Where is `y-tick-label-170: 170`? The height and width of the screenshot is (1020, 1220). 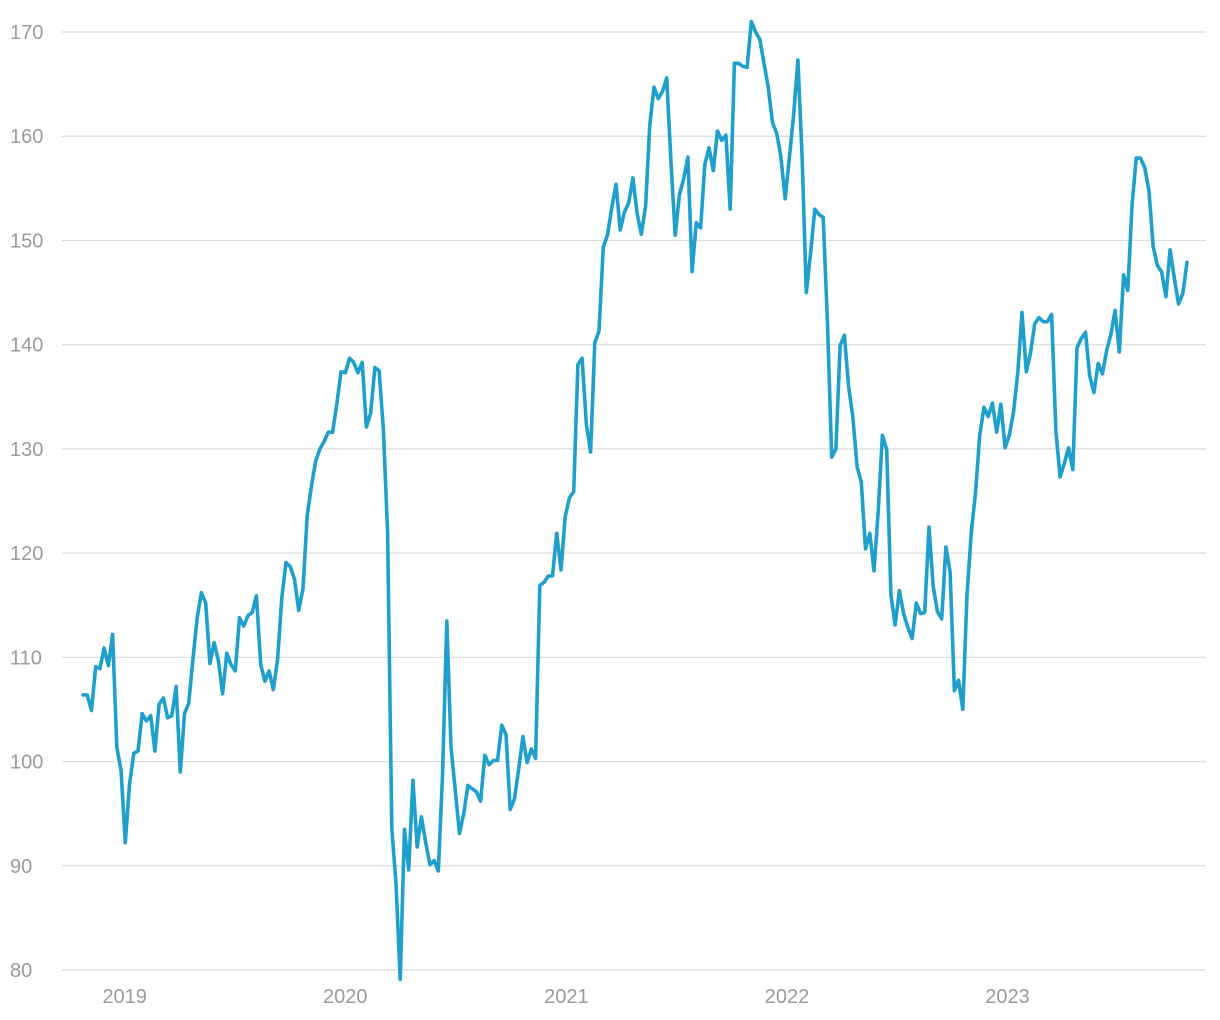
y-tick-label-170: 170 is located at coordinates (26, 33).